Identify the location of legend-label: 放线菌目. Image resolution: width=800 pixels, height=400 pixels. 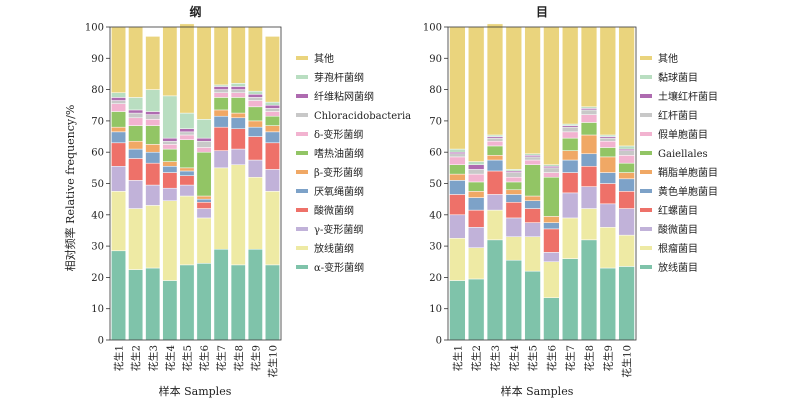
(678, 267).